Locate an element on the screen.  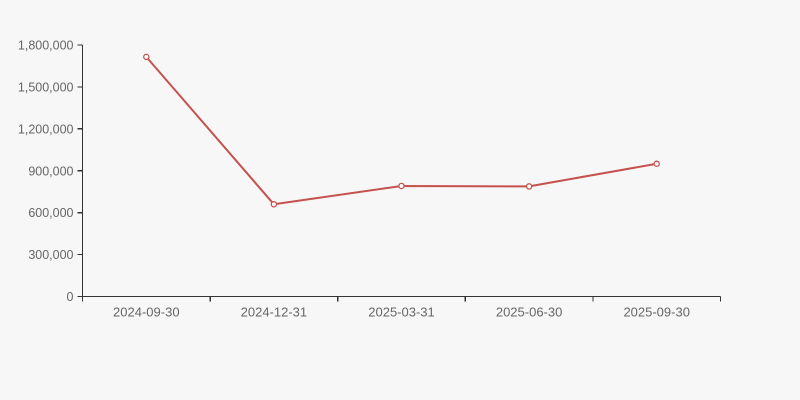
x-axis-label: 2024-09-30 is located at coordinates (146, 312).